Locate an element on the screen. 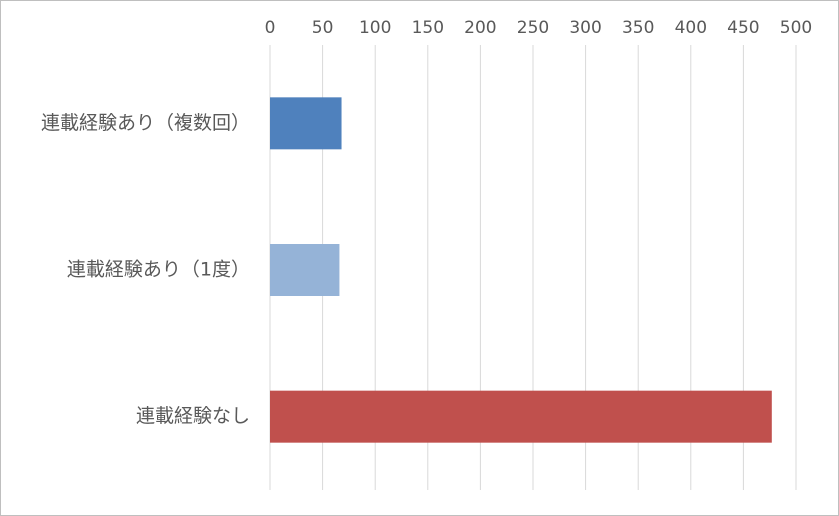 This screenshot has width=839, height=516. y-tick-label: 連載経験あり（複数回） is located at coordinates (145, 123).